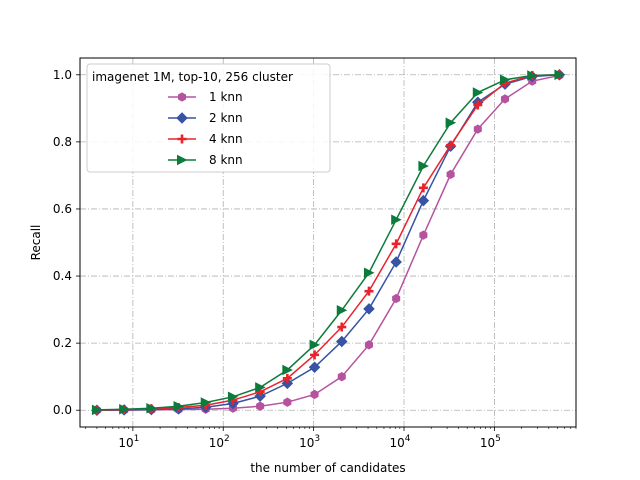 Image resolution: width=640 pixels, height=480 pixels. What do you see at coordinates (227, 439) in the screenshot?
I see `x-tick-exponent: 2` at bounding box center [227, 439].